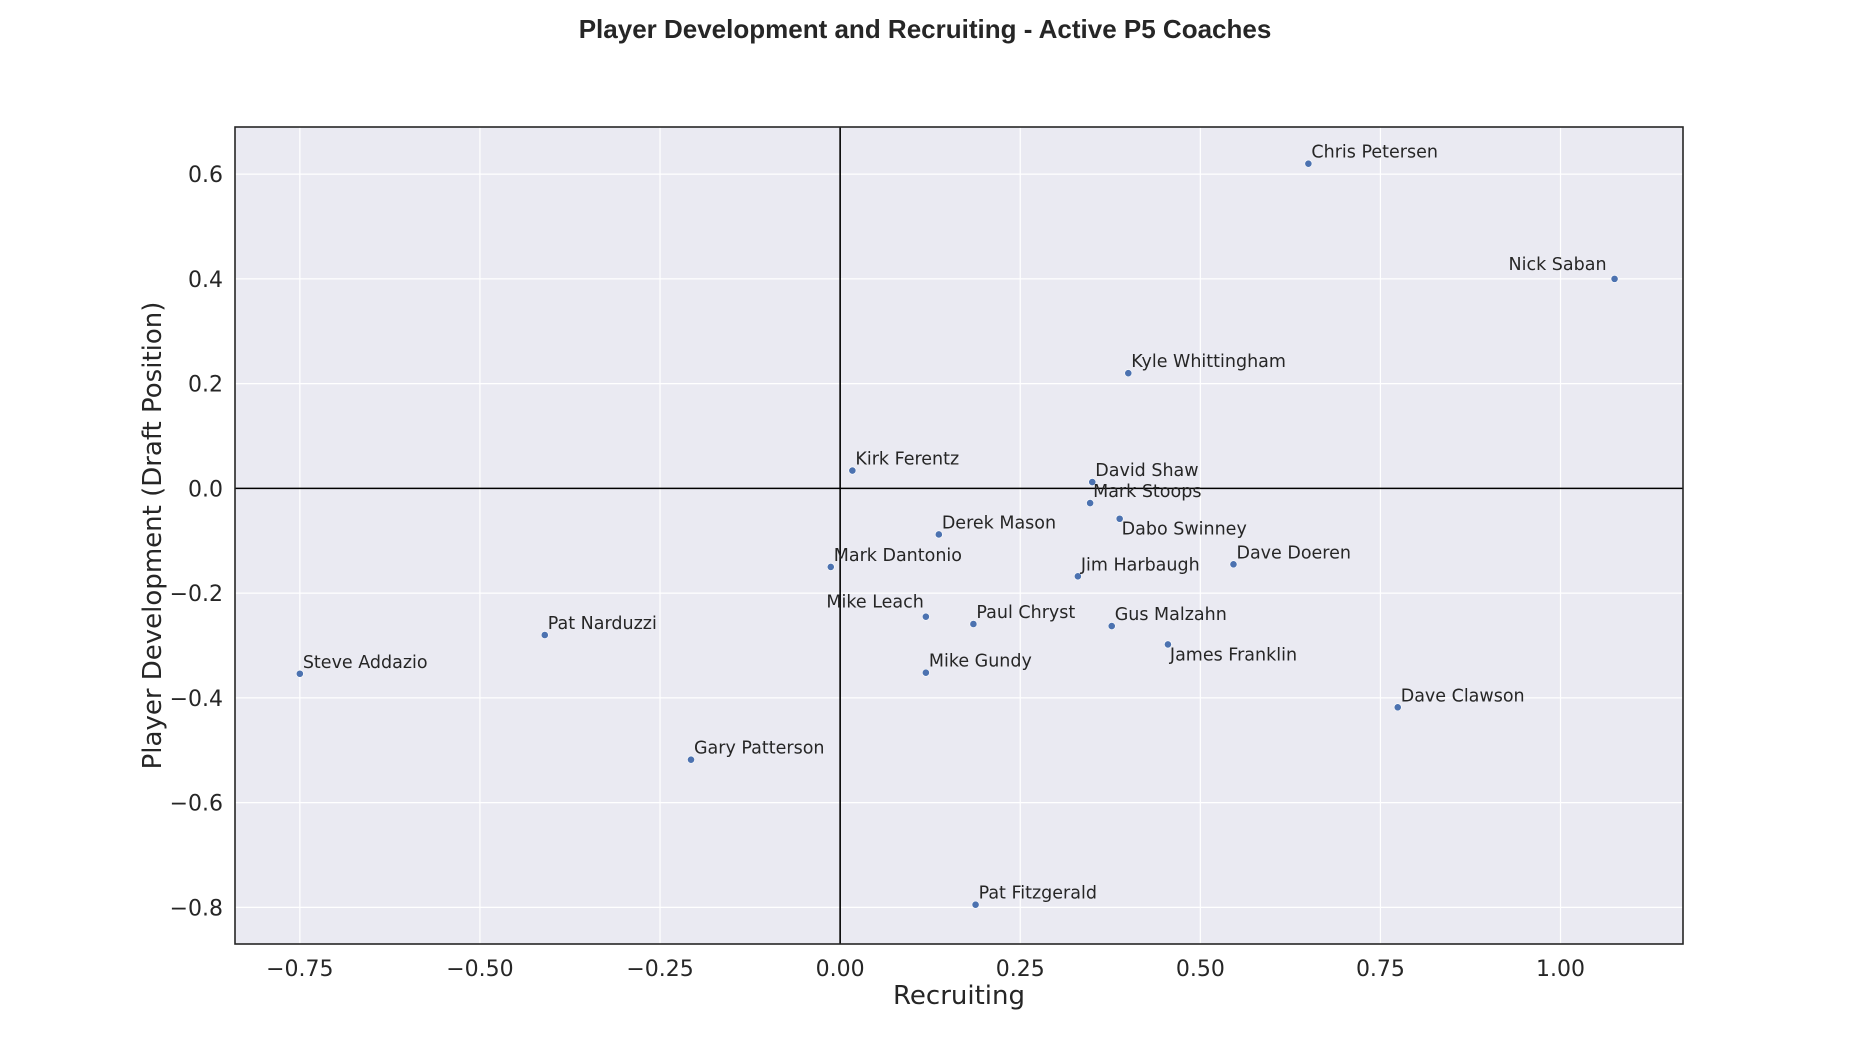  Describe the element at coordinates (479, 969) in the screenshot. I see `x-tick-label: −0.50` at that location.